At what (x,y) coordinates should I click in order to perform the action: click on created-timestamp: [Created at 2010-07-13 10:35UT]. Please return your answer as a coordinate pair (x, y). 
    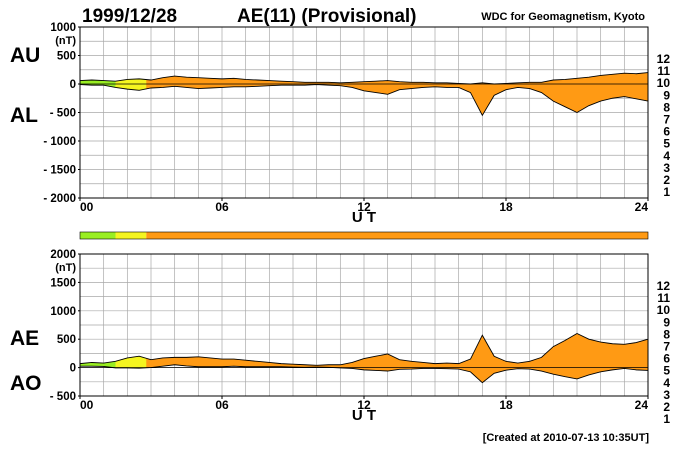
    Looking at the image, I should click on (566, 438).